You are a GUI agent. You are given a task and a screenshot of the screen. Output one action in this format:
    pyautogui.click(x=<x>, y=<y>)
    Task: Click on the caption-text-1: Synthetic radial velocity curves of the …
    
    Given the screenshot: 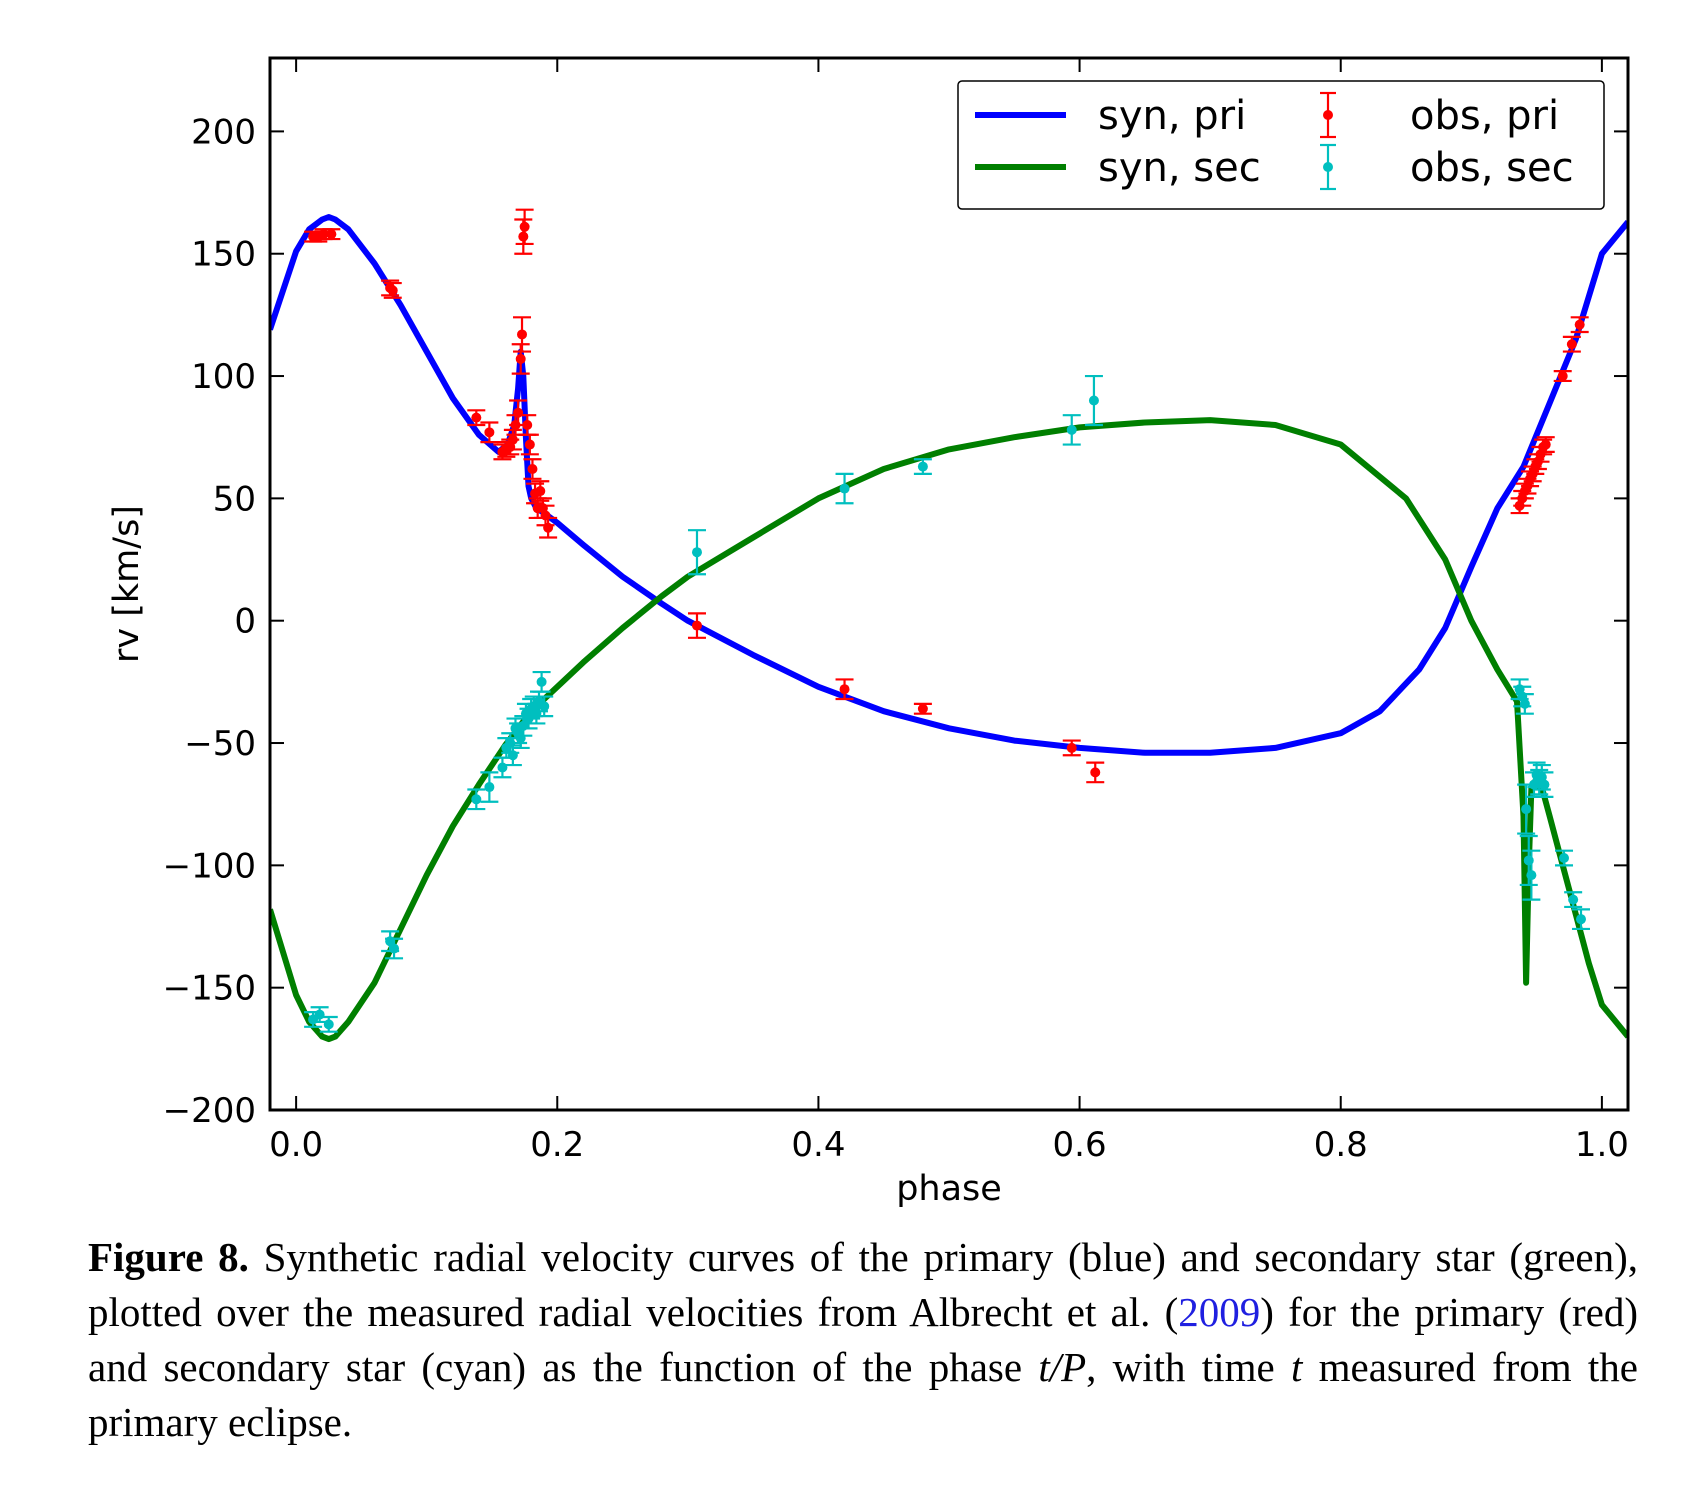 What is the action you would take?
    pyautogui.click(x=863, y=1284)
    